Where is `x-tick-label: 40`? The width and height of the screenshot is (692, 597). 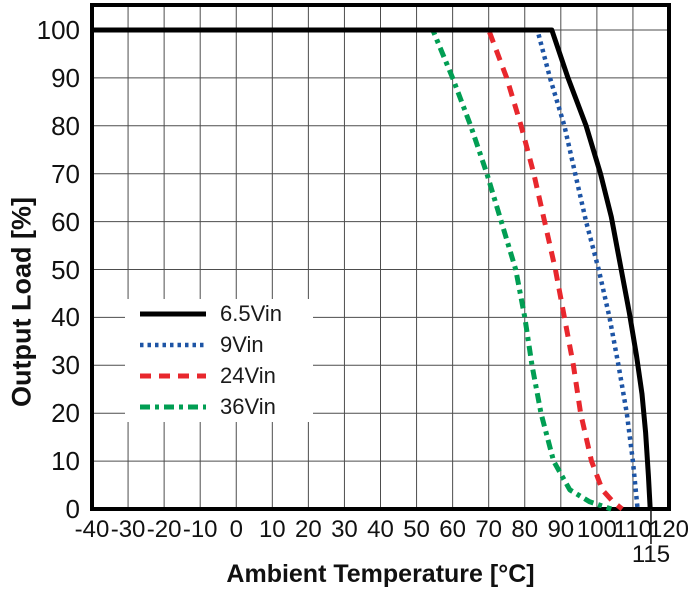
x-tick-label: 40 is located at coordinates (380, 529).